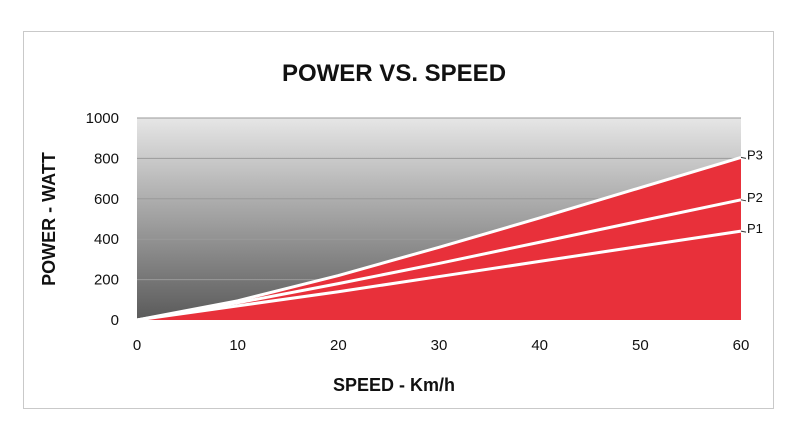  What do you see at coordinates (741, 345) in the screenshot?
I see `x-tick-label: 60` at bounding box center [741, 345].